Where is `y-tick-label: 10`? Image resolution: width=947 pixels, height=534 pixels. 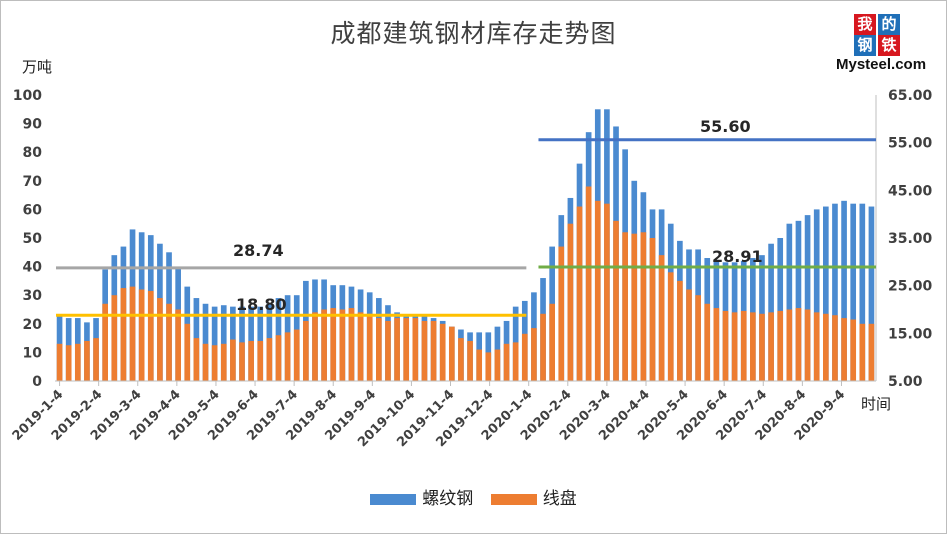 y-tick-label: 10 is located at coordinates (33, 353).